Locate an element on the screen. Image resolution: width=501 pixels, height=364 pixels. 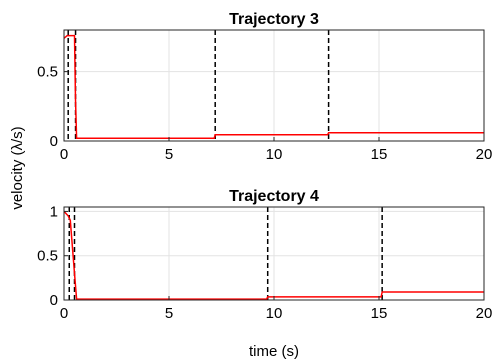
panel-1-x-tick-label: 5 is located at coordinates (169, 154).